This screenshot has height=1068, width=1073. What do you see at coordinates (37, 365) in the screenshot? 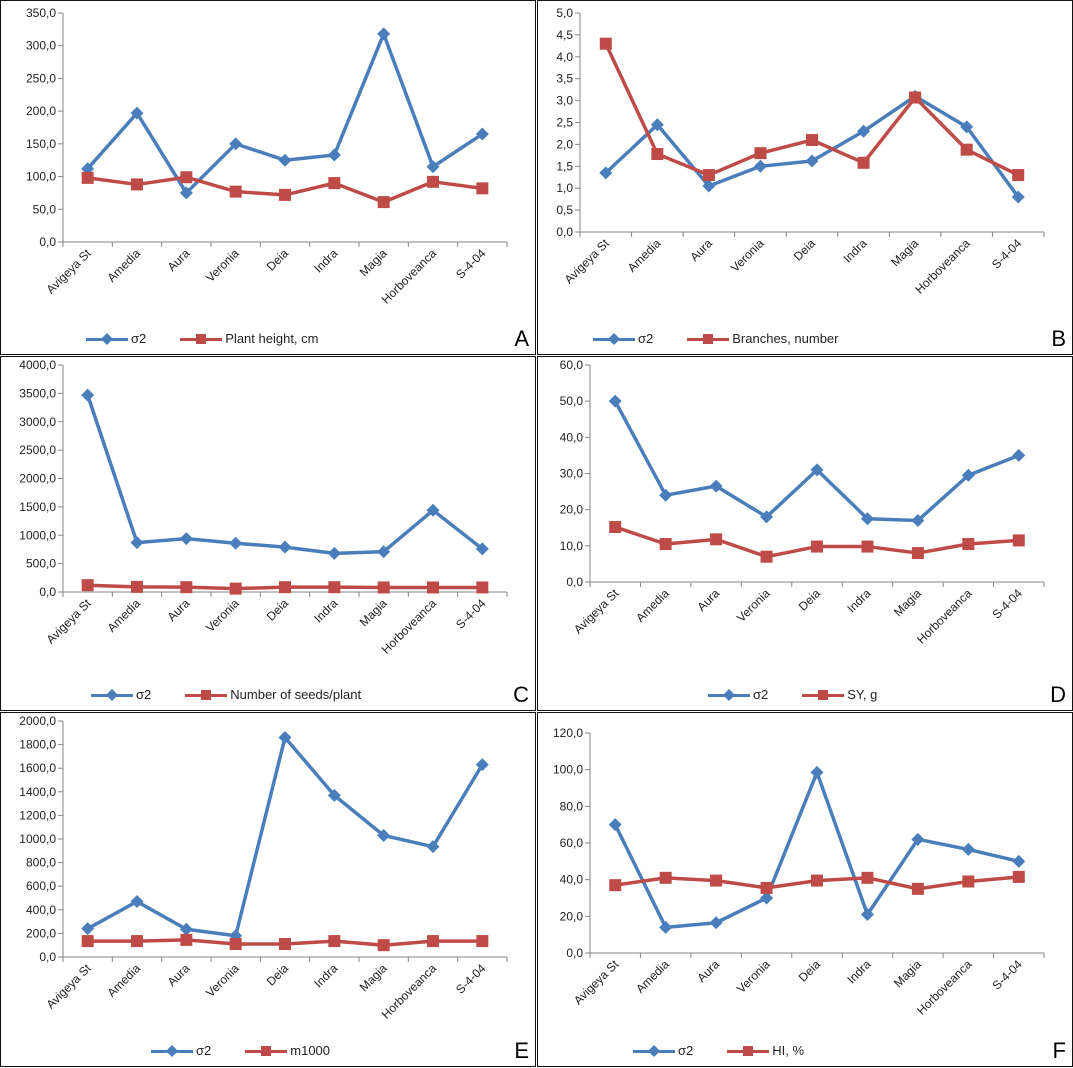
I see `y-tick-label: 4000,0` at bounding box center [37, 365].